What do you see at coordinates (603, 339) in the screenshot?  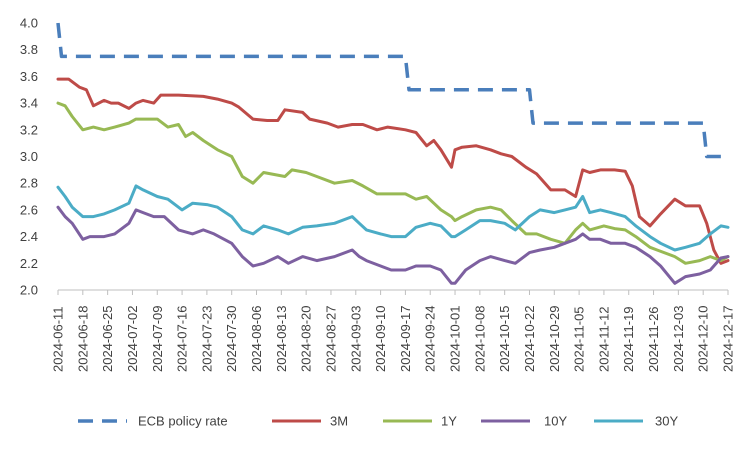 I see `x-tick-label: 2024-11-12` at bounding box center [603, 339].